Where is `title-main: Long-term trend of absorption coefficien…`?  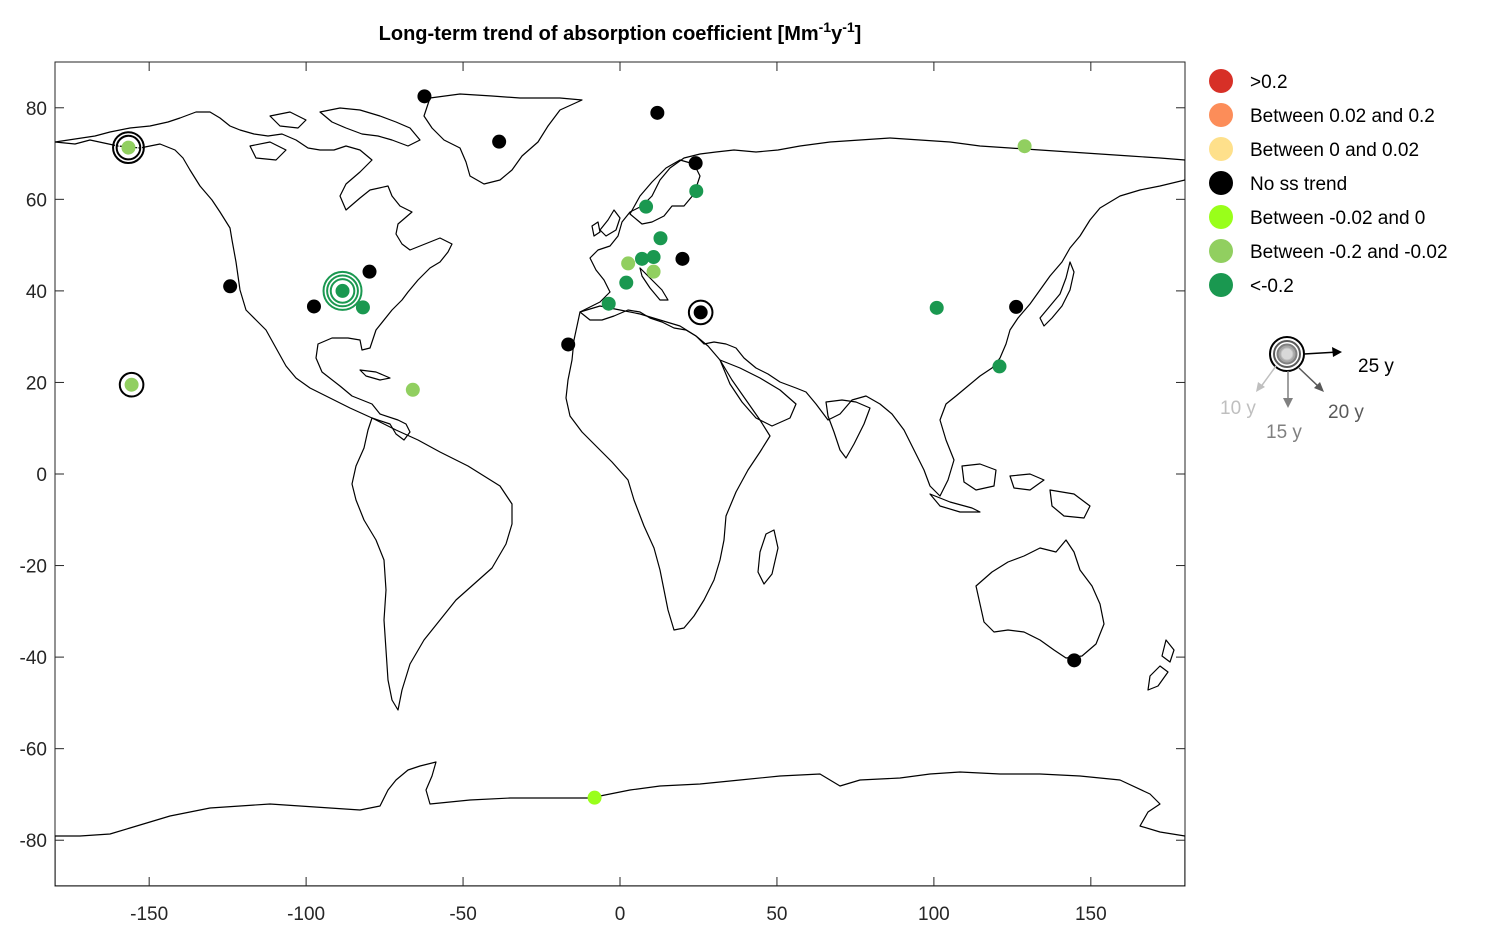
title-main: Long-term trend of absorption coefficien… is located at coordinates (599, 34).